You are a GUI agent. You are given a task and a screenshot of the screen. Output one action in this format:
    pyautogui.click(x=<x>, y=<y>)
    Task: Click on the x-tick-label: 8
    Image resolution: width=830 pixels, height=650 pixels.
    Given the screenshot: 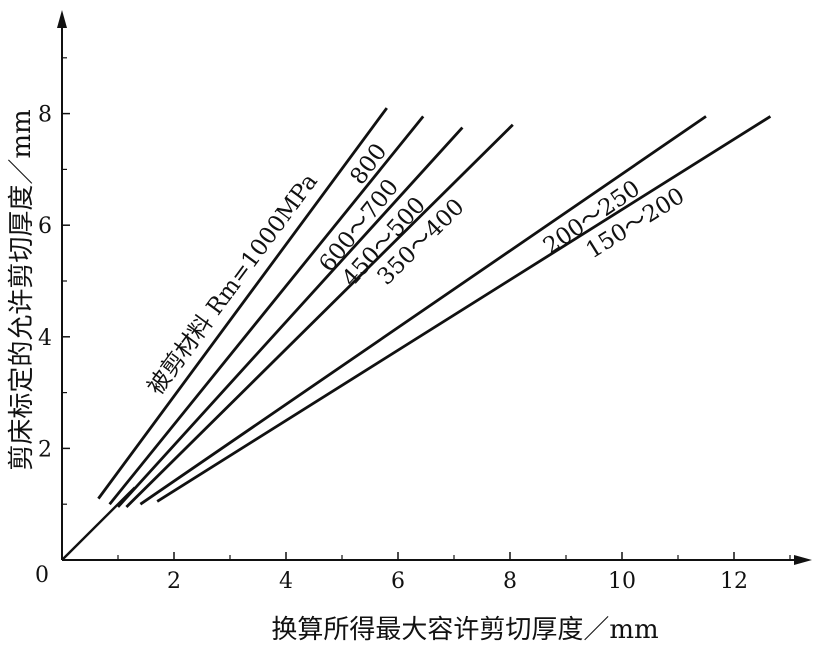 What is the action you would take?
    pyautogui.click(x=510, y=581)
    